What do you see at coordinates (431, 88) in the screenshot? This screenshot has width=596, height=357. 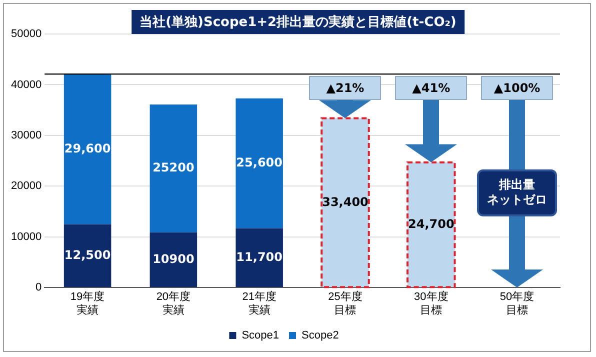 I see `annotation: ▲41%` at bounding box center [431, 88].